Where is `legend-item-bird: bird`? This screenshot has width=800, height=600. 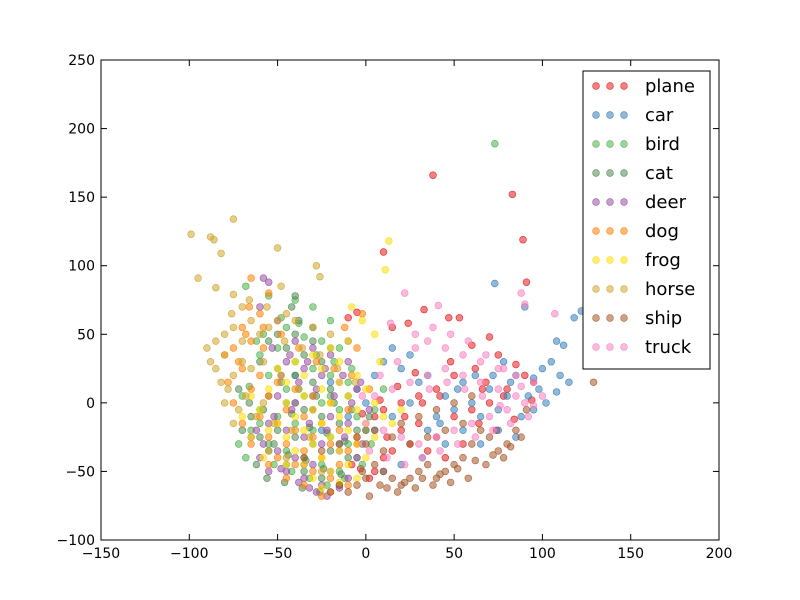 legend-item-bird: bird is located at coordinates (636, 144).